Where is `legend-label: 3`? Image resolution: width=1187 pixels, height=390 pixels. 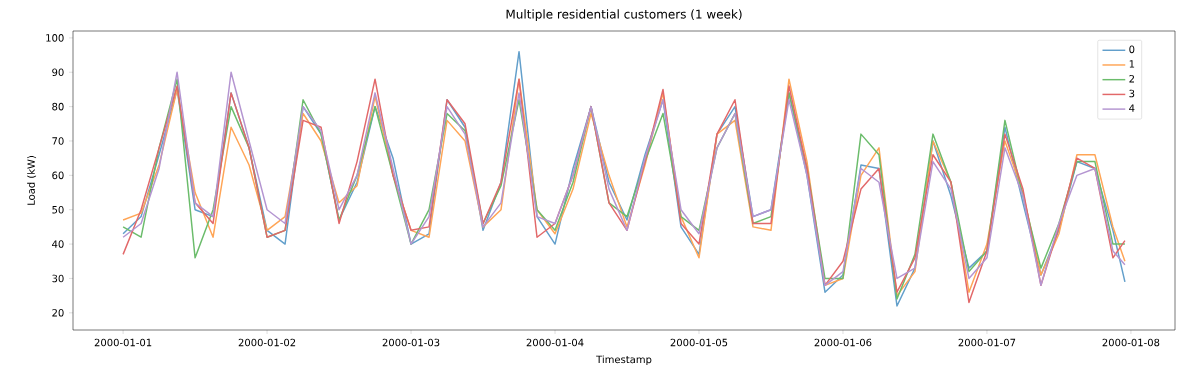
legend-label: 3 is located at coordinates (1132, 93).